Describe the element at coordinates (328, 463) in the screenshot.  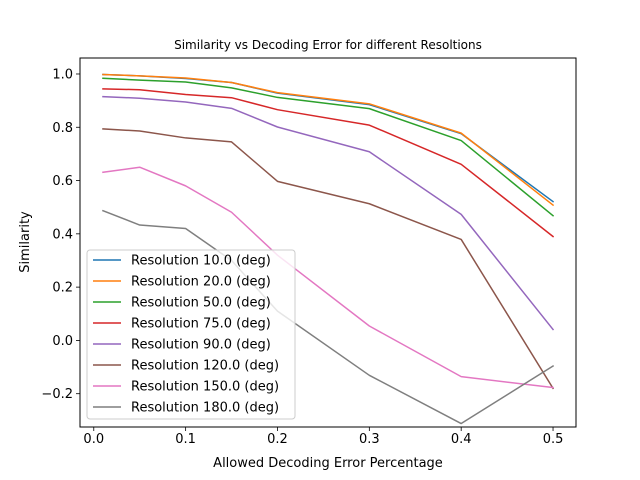
I see `x-axis-label: Allowed Decoding Error Percentage` at that location.